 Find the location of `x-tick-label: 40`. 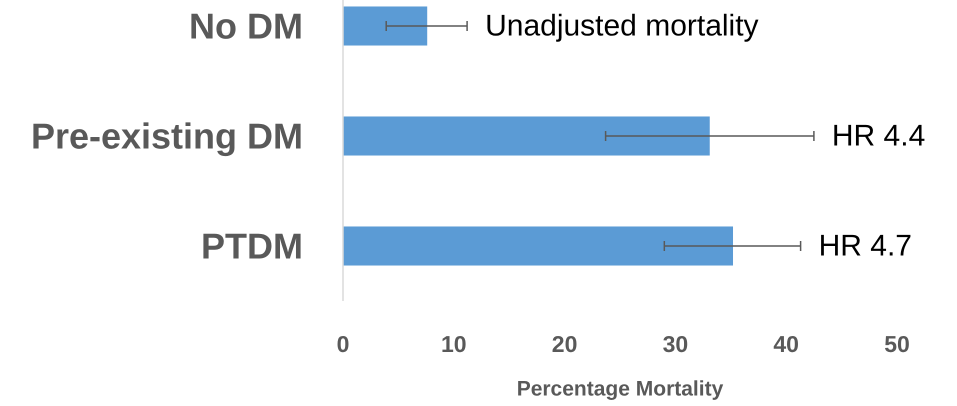

x-tick-label: 40 is located at coordinates (786, 344).